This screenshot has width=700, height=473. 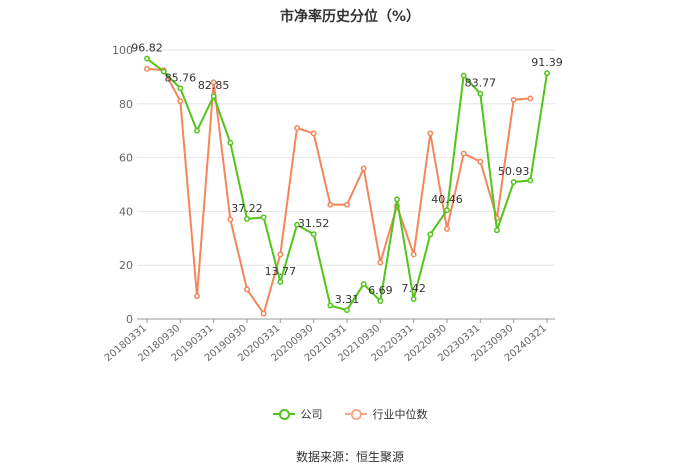 I want to click on legend: 公司 行业中位数, so click(x=350, y=414).